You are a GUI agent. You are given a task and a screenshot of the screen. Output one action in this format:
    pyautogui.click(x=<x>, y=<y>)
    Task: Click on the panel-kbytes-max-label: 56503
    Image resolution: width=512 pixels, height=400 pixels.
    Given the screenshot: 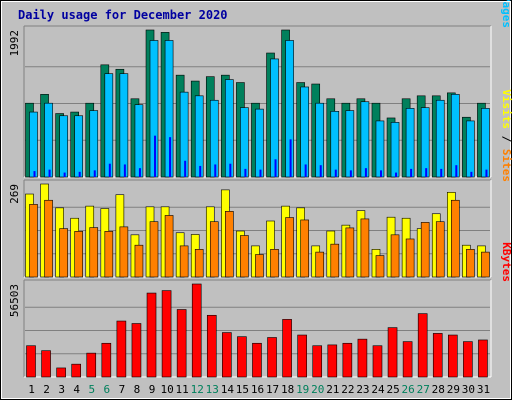 What is the action you would take?
    pyautogui.click(x=14, y=300)
    